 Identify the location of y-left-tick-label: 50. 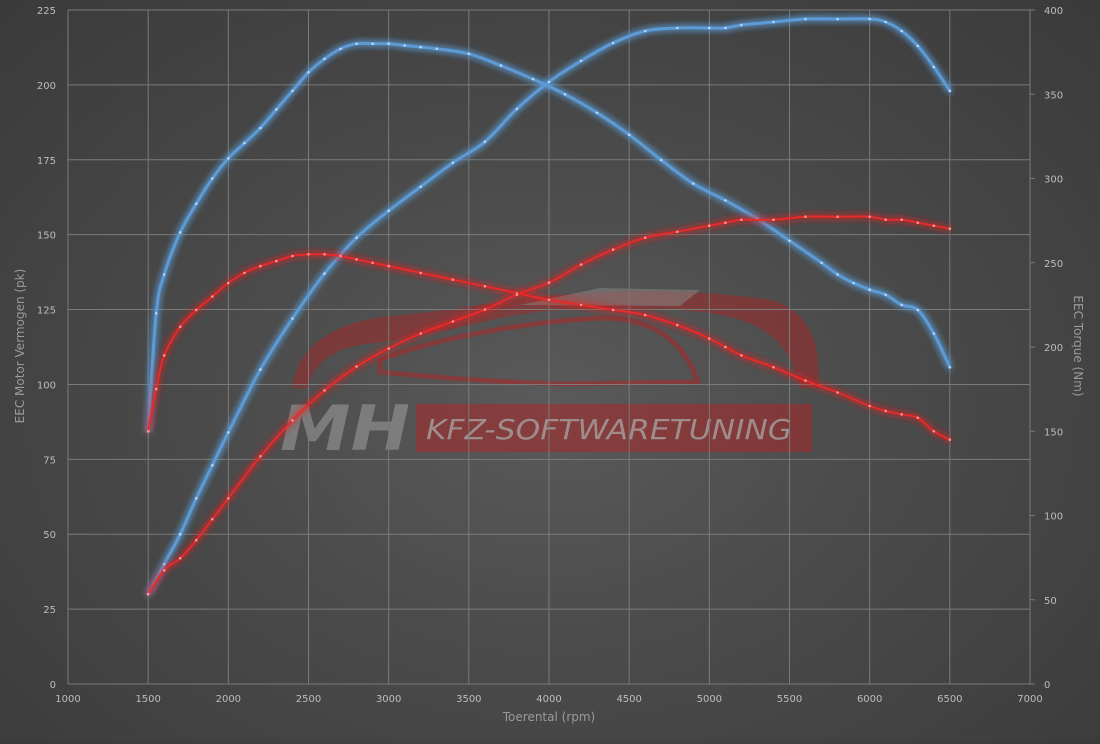
(49, 535).